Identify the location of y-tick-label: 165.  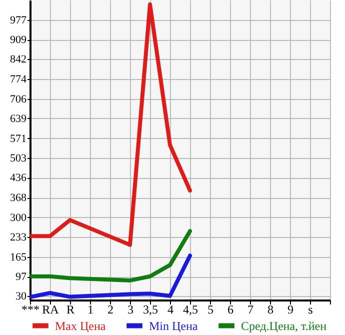
(18, 257).